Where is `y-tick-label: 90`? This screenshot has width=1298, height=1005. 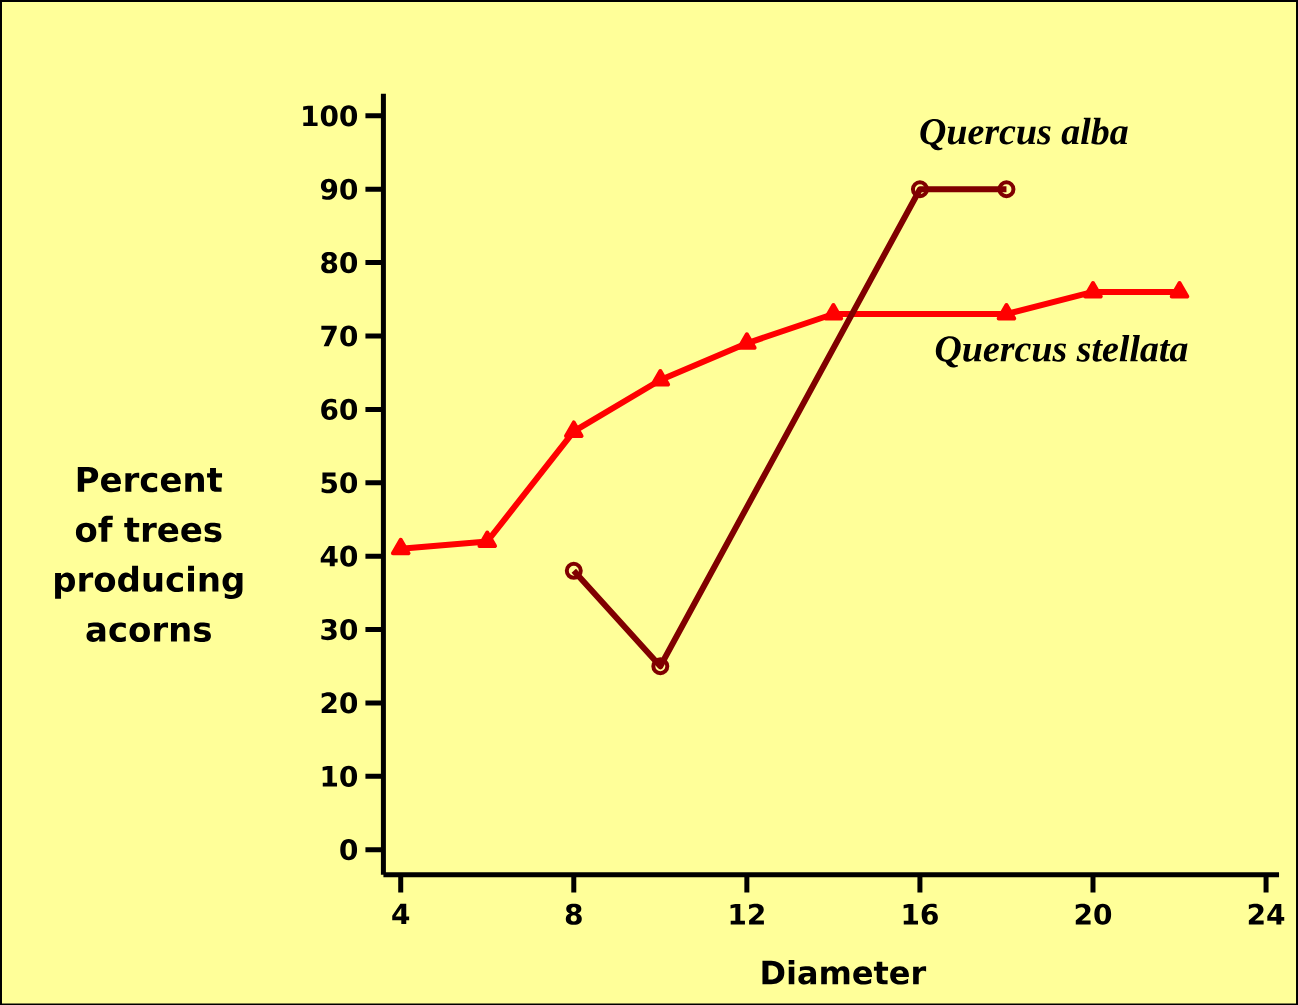
y-tick-label: 90 is located at coordinates (339, 189).